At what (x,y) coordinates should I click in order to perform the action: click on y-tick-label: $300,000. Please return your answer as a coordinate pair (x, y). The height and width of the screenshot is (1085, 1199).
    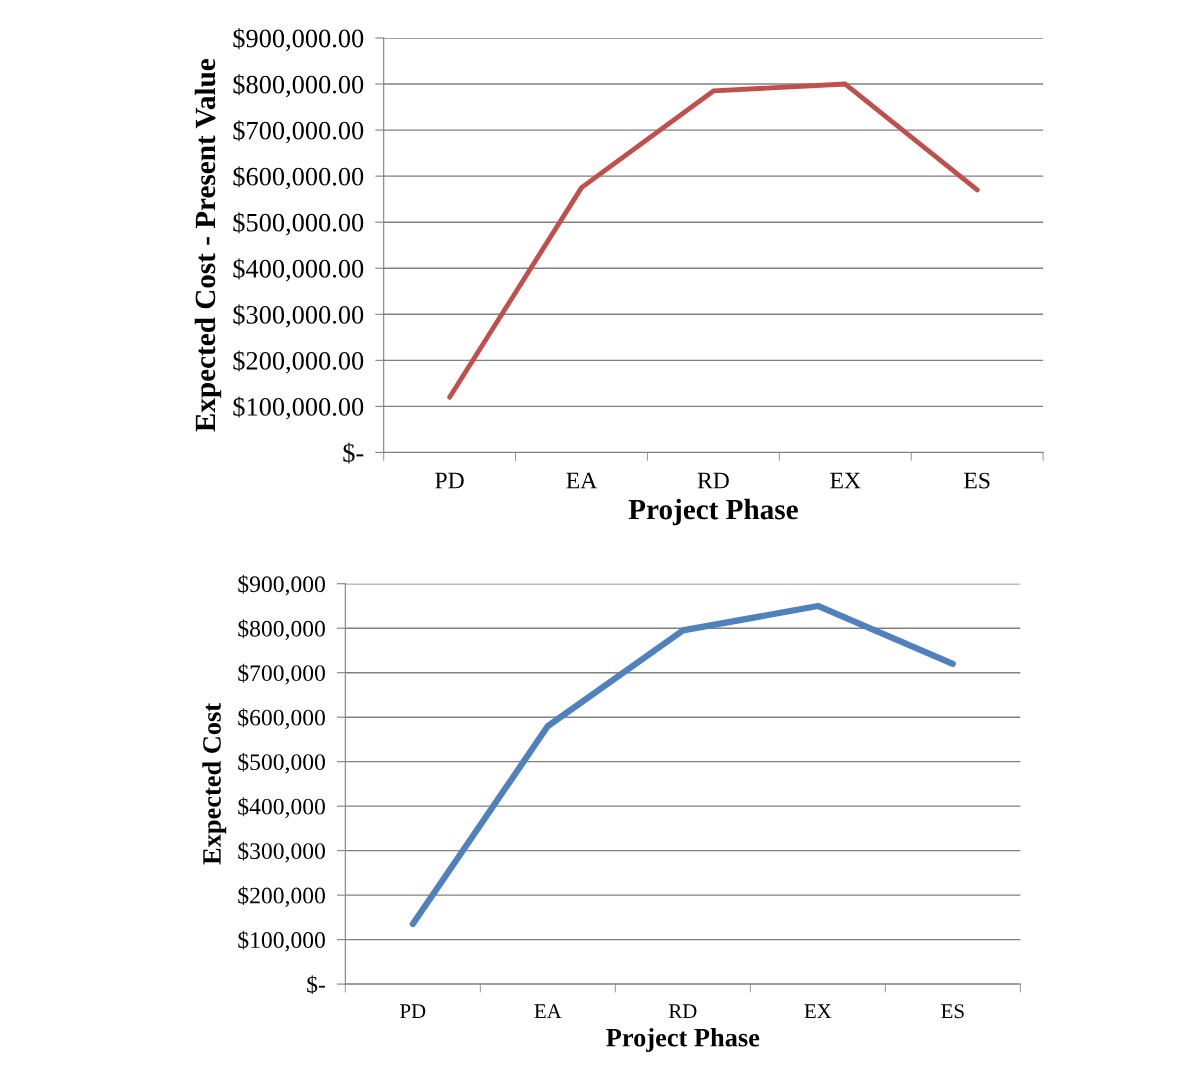
    Looking at the image, I should click on (281, 852).